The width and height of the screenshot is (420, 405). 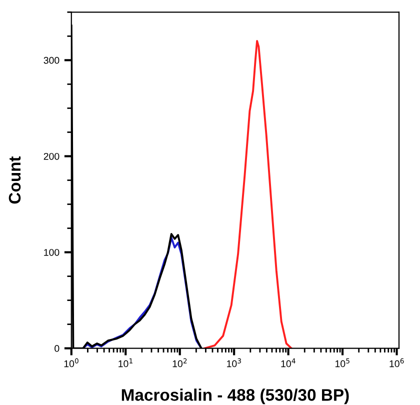 What do you see at coordinates (235, 396) in the screenshot?
I see `x-axis-title: Macrosialin - 488 (530/30 BP)` at bounding box center [235, 396].